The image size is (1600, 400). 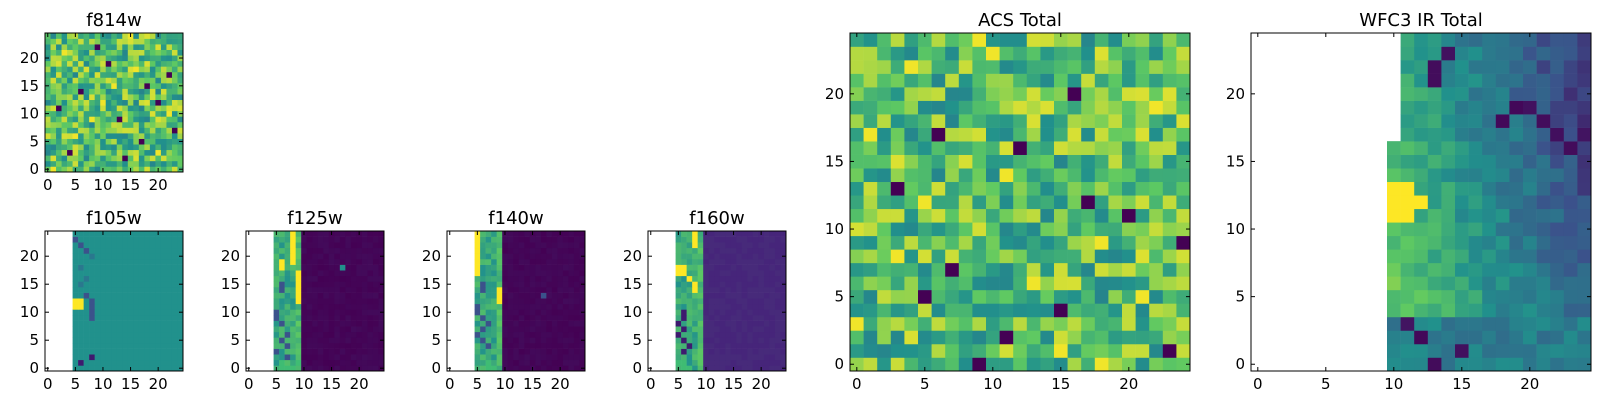 What do you see at coordinates (532, 384) in the screenshot?
I see `x-tick-label: 15` at bounding box center [532, 384].